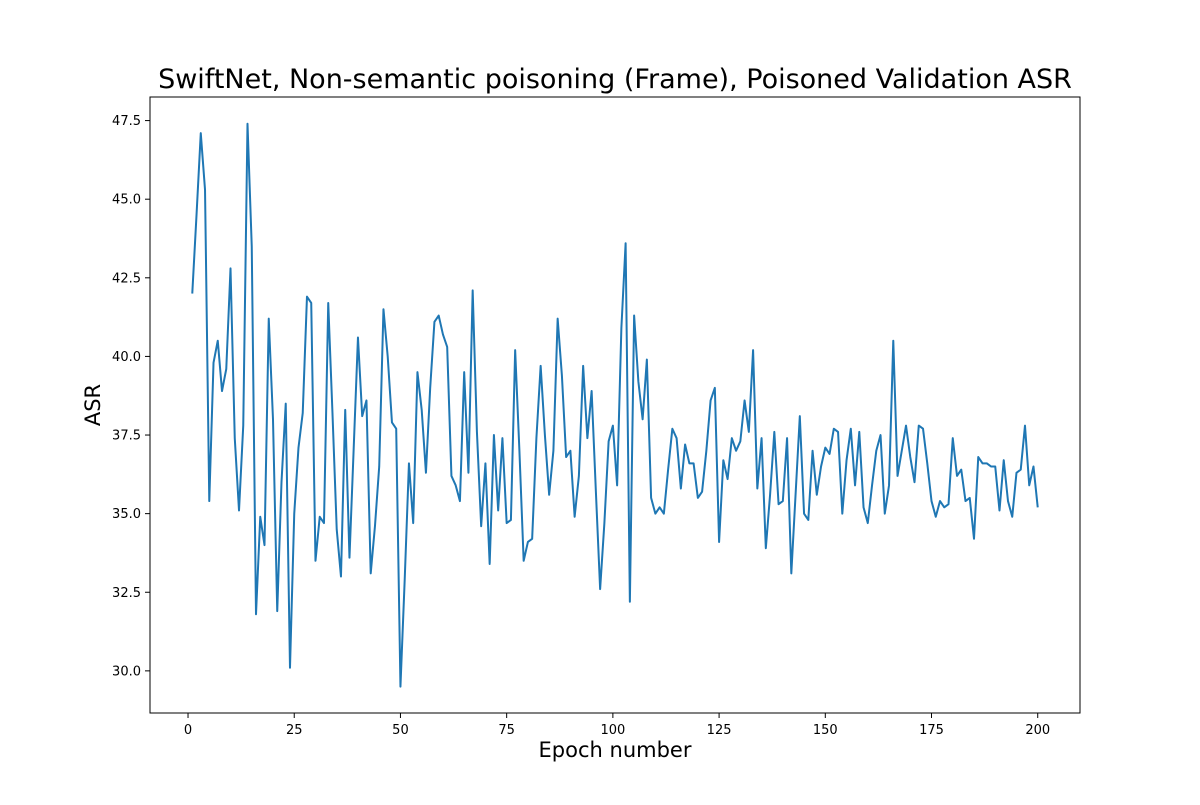 Image resolution: width=1200 pixels, height=805 pixels. Describe the element at coordinates (93, 405) in the screenshot. I see `y-axis-label: ASR` at that location.